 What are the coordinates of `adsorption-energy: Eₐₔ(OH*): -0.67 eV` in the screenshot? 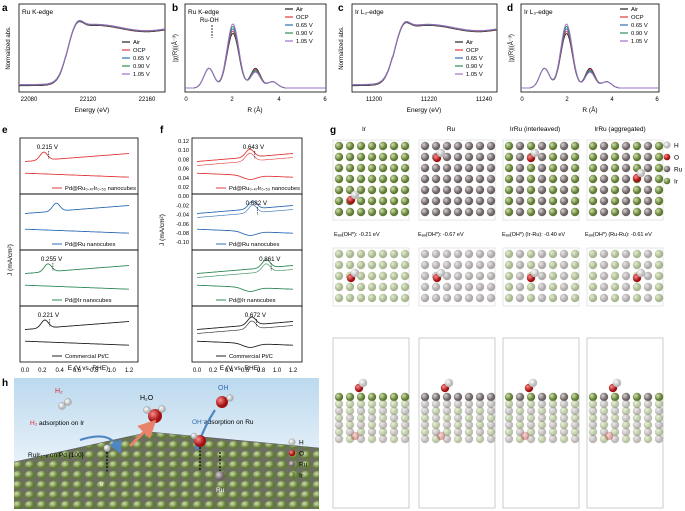 It's located at (441, 235).